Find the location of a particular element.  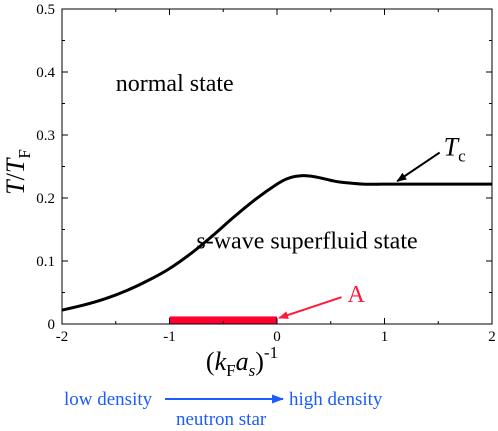

y-tick-label: 0.1 is located at coordinates (45, 262).